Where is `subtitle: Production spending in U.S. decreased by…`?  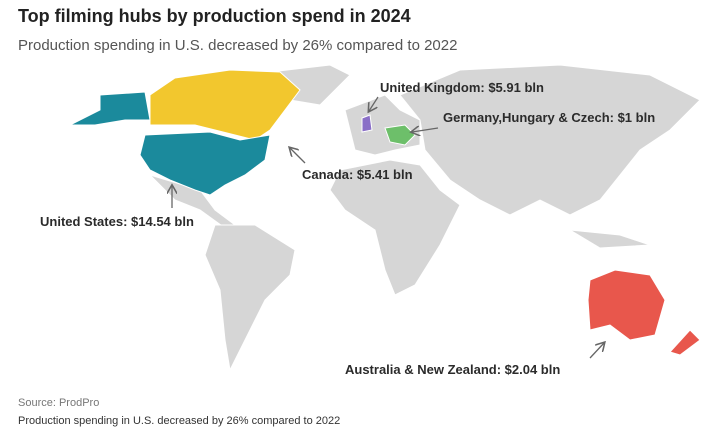 subtitle: Production spending in U.S. decreased by… is located at coordinates (238, 45).